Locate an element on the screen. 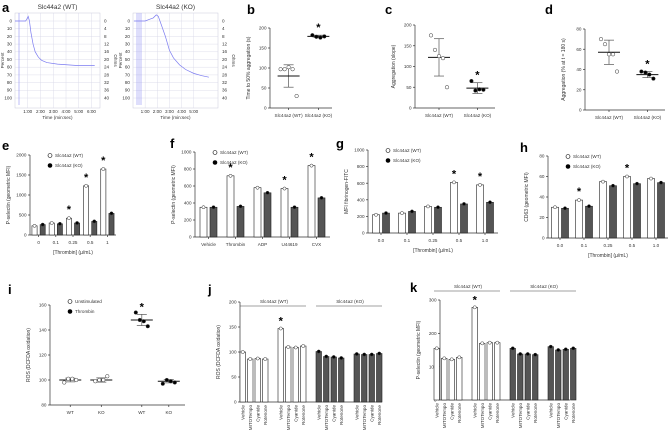 The width and height of the screenshot is (671, 440). x-tick-label: 0.25 is located at coordinates (73, 242).